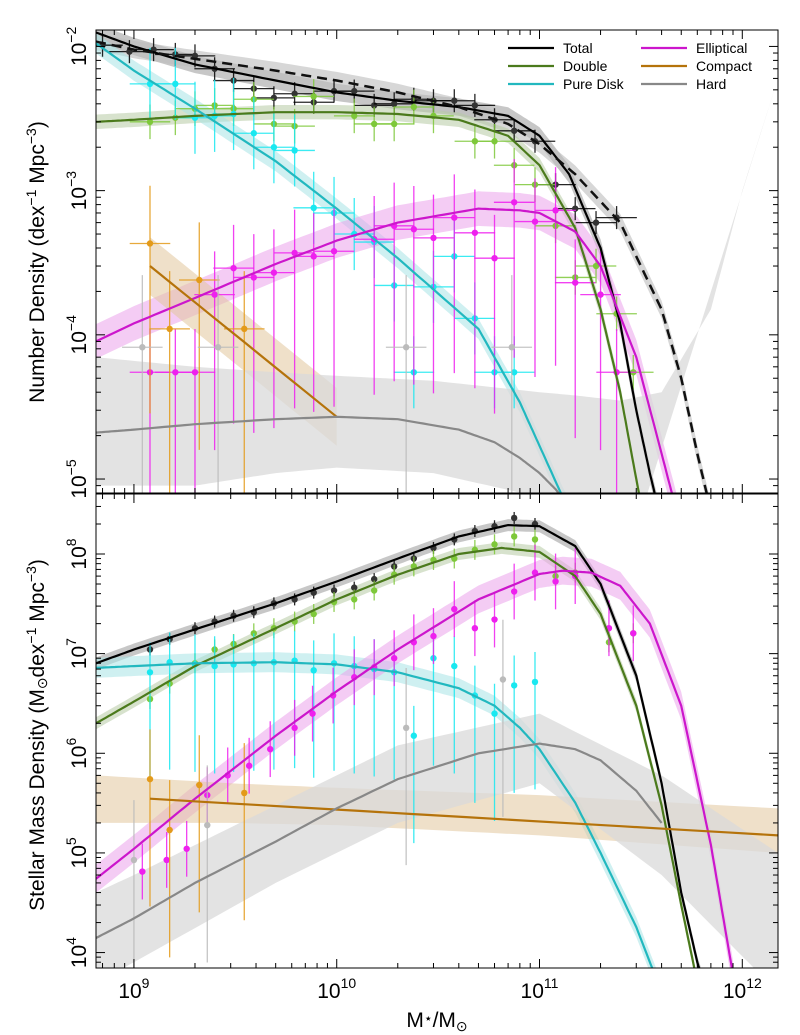  I want to click on bot-y-tick-label-2: 10⁶, so click(77, 753).